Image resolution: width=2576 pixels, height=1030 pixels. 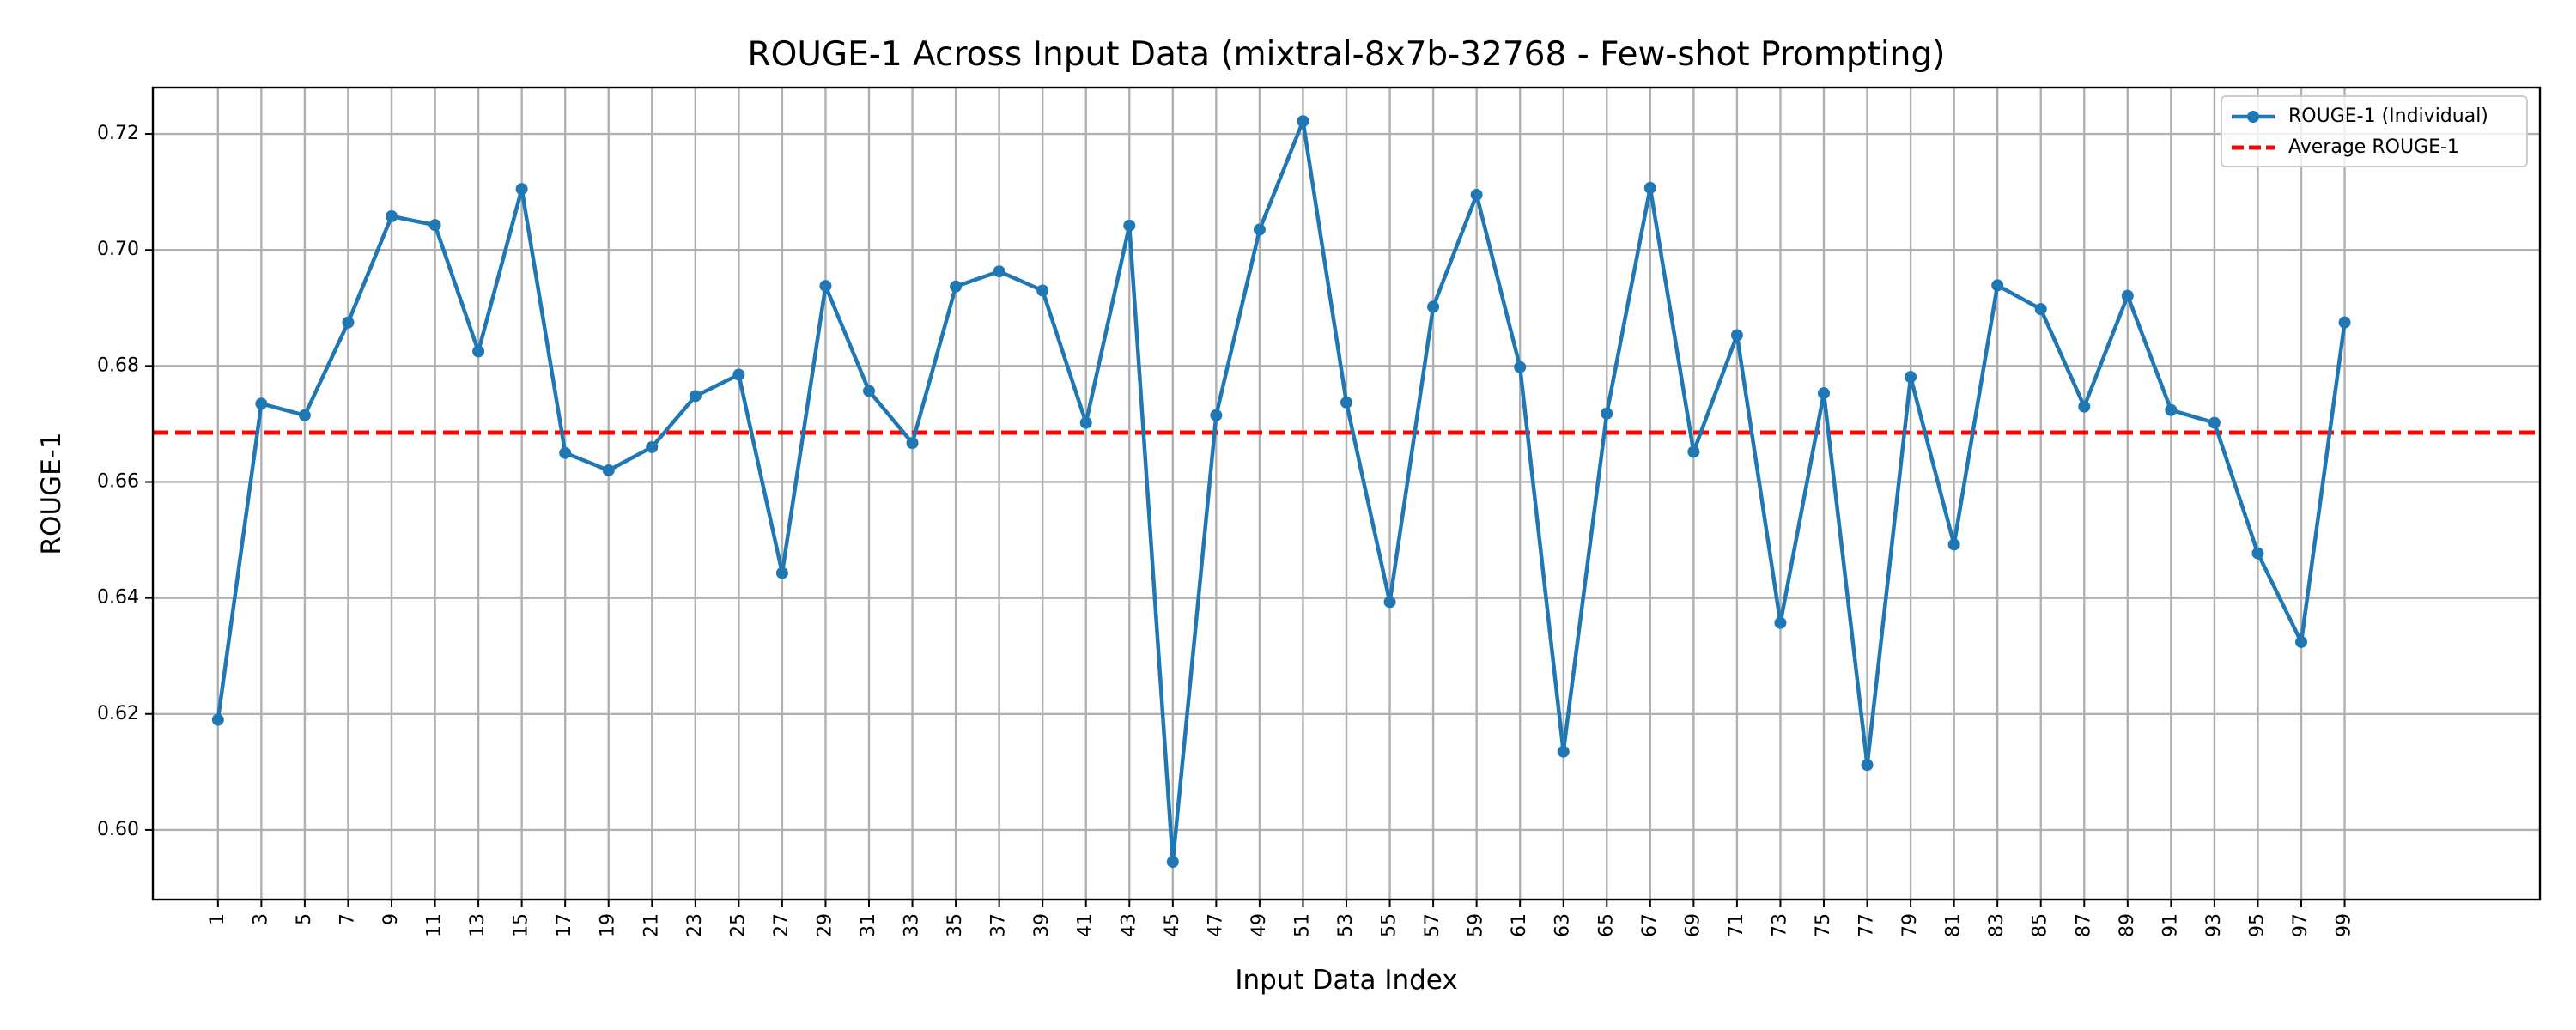 What do you see at coordinates (695, 925) in the screenshot?
I see `x-tick-label: 23` at bounding box center [695, 925].